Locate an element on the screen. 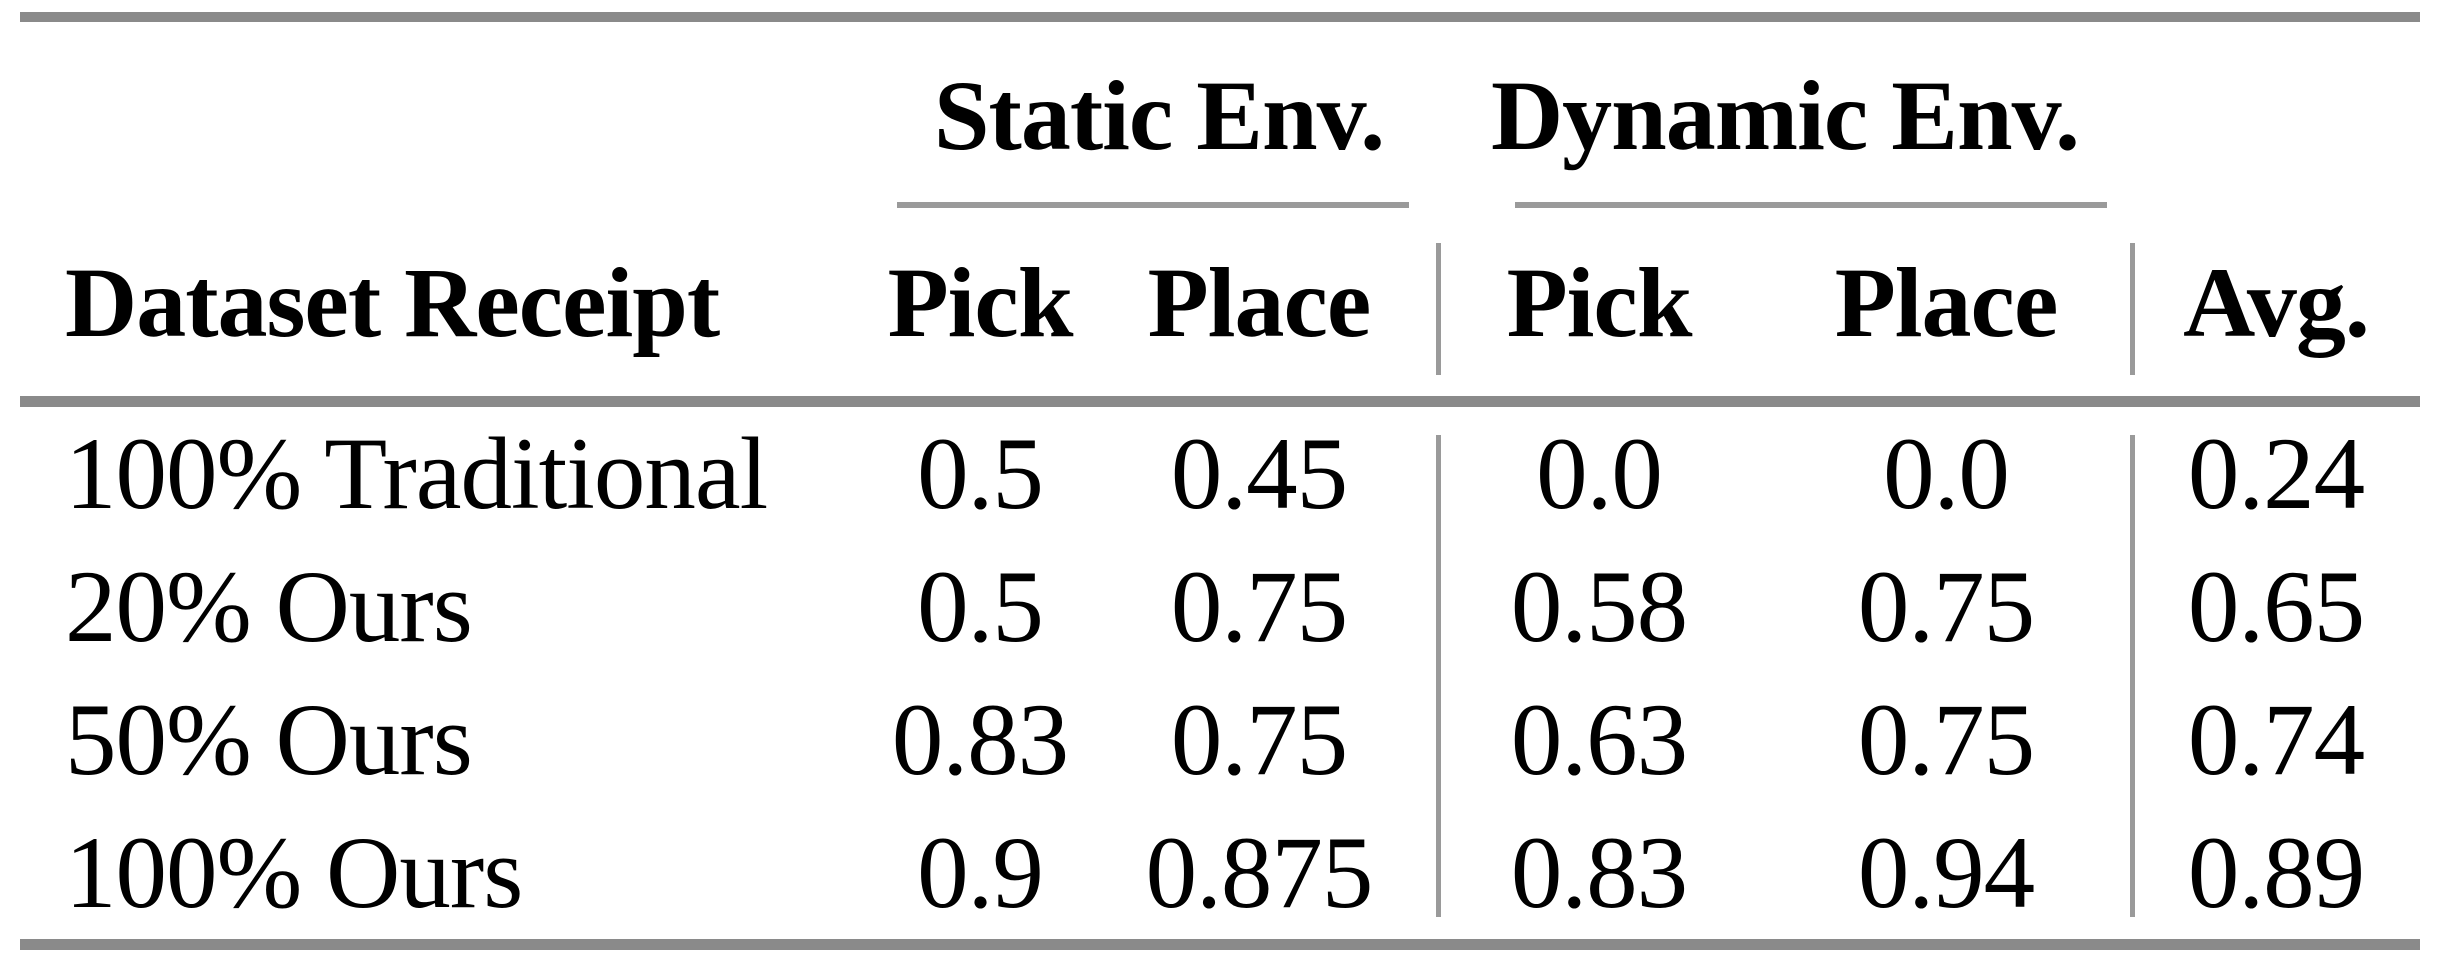  group-label-dynamic-env: Dynamic Env. is located at coordinates (1785, 115).